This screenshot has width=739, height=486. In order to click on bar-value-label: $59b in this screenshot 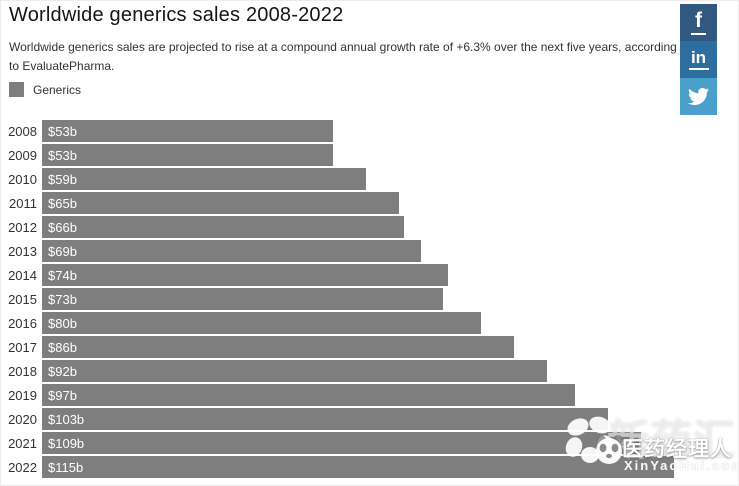, I will do `click(62, 179)`.